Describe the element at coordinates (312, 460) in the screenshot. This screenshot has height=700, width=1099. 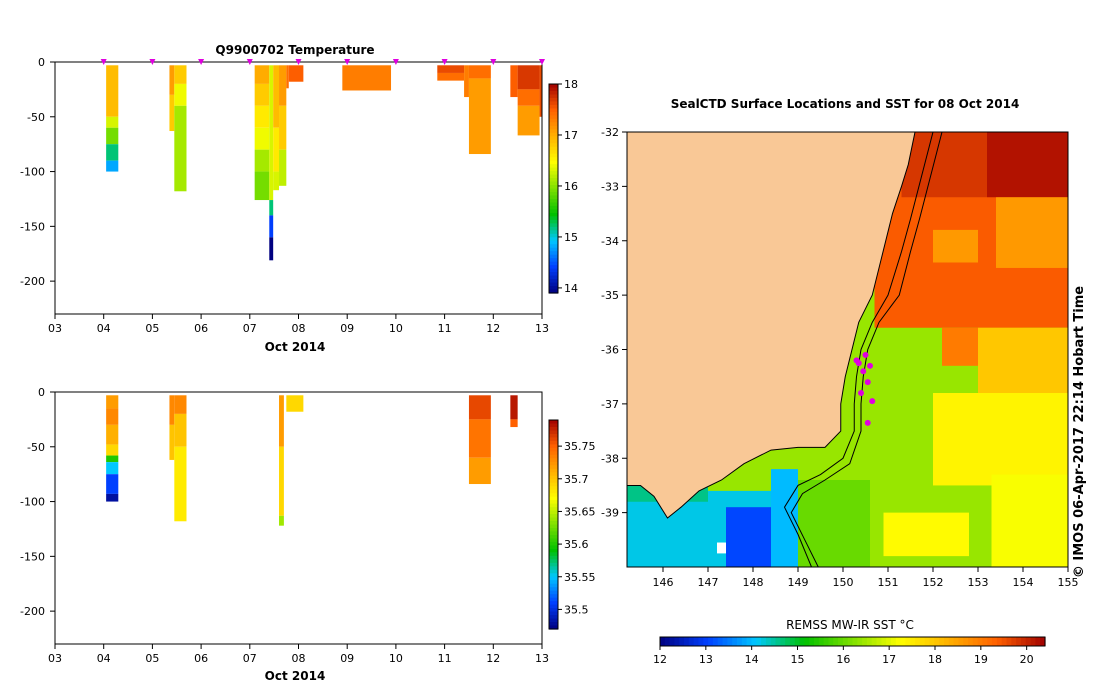
I see `salinity-profiles` at that location.